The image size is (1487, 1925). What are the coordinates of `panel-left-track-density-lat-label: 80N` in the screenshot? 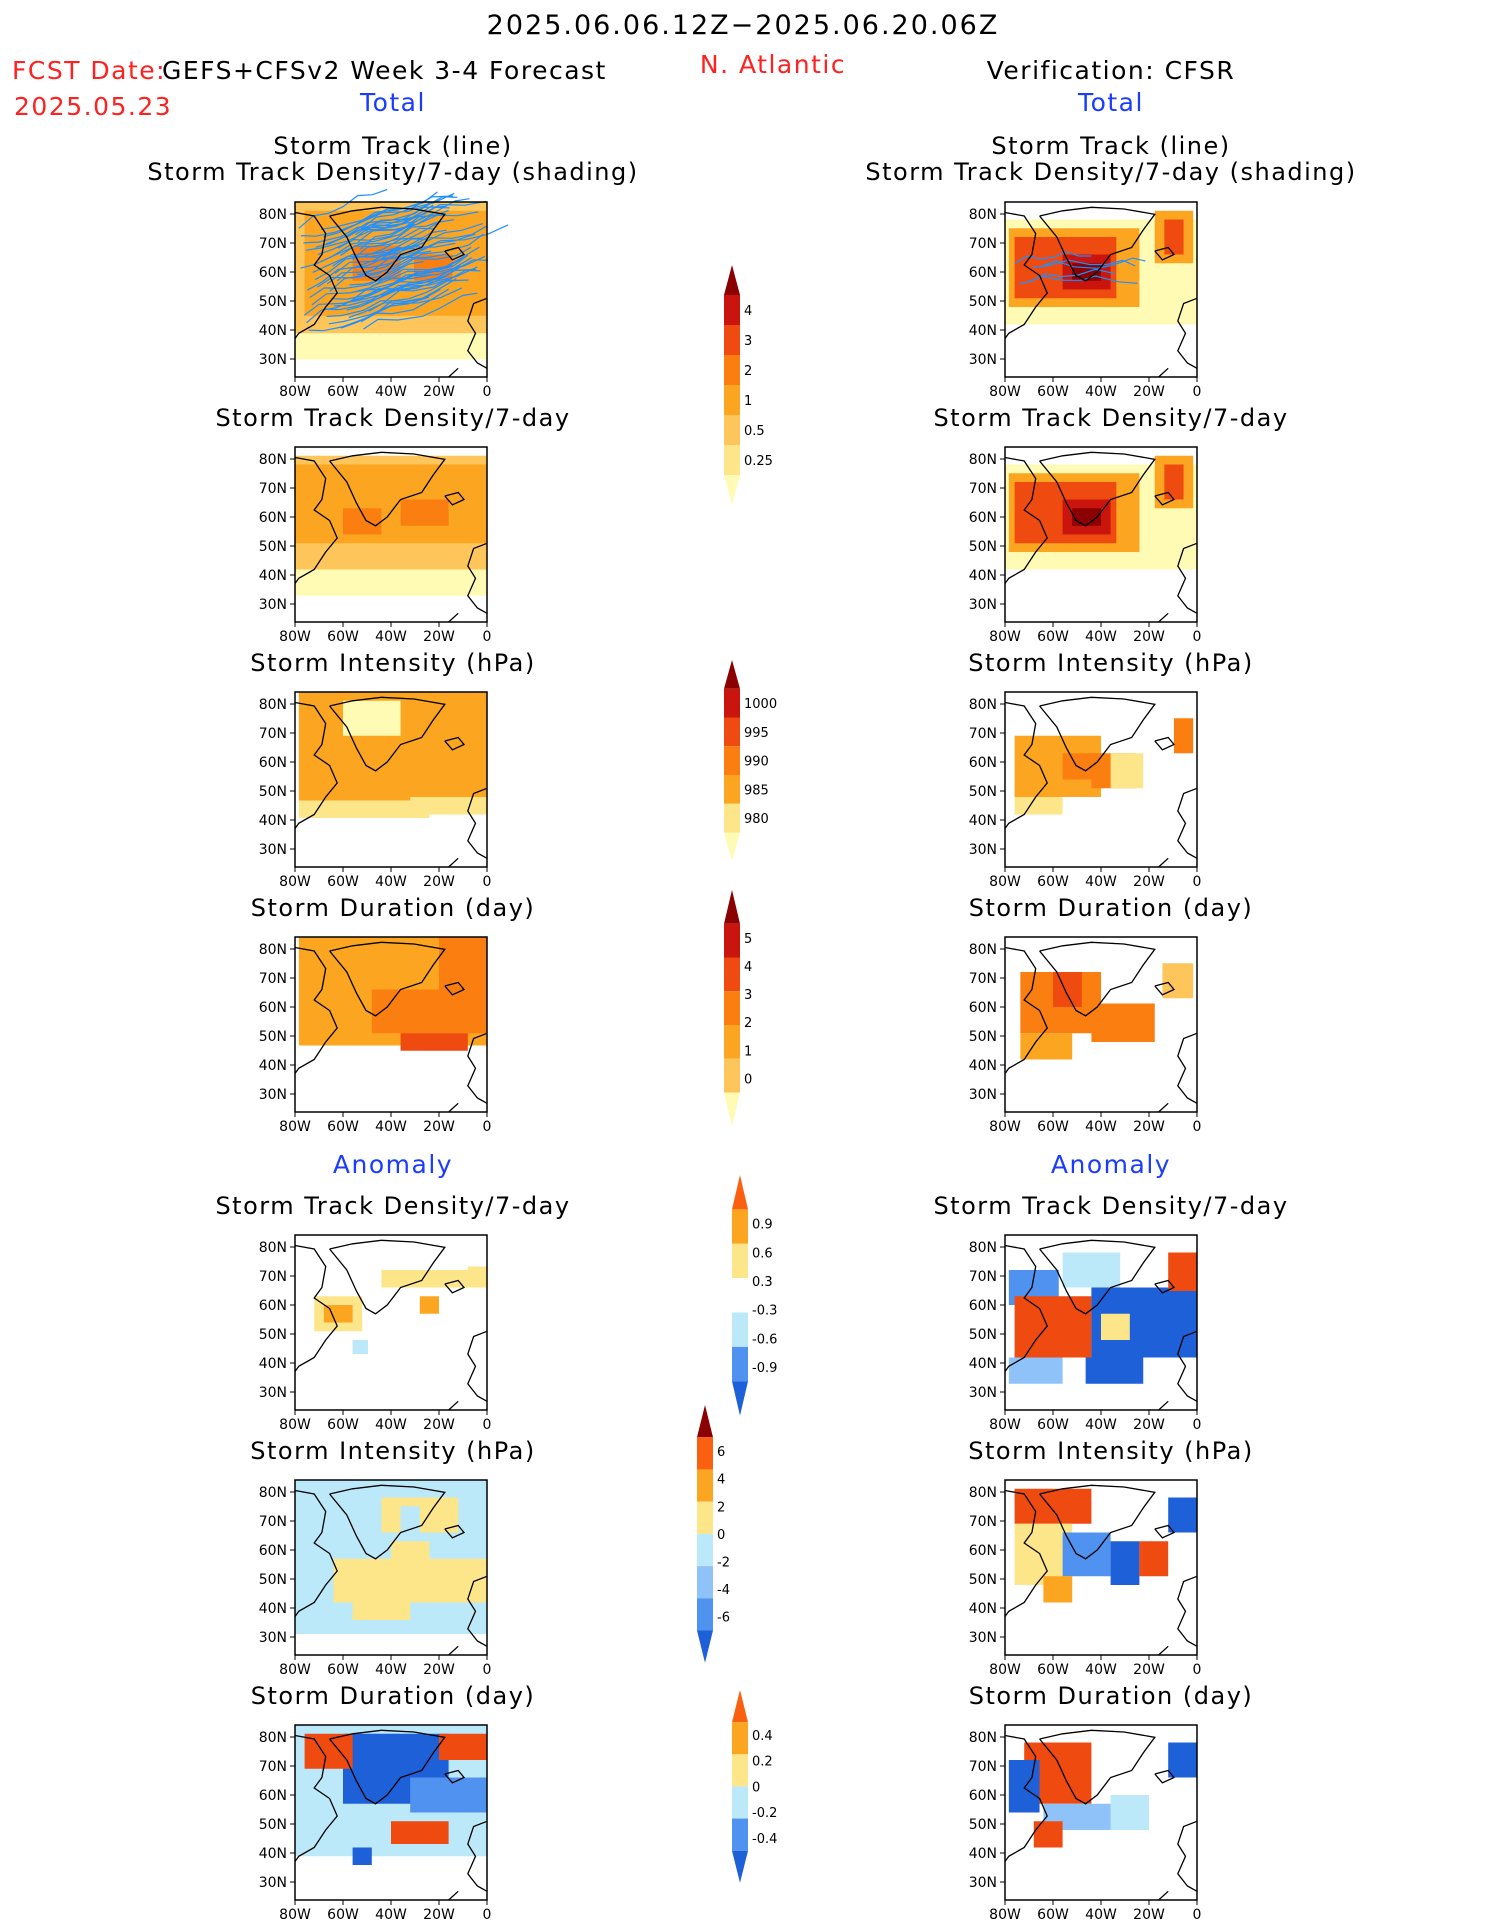 It's located at (273, 215).